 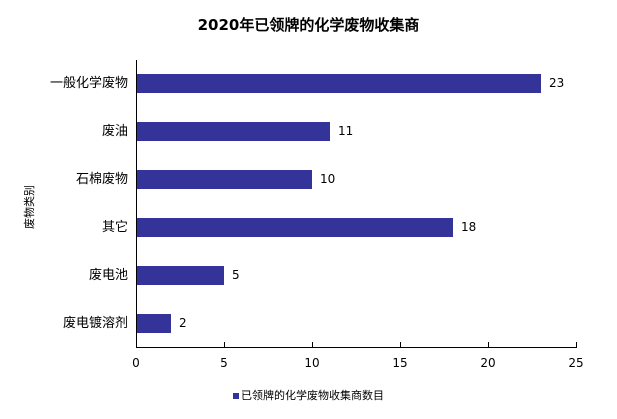 What do you see at coordinates (29, 207) in the screenshot?
I see `y-axis-title: 废物类别` at bounding box center [29, 207].